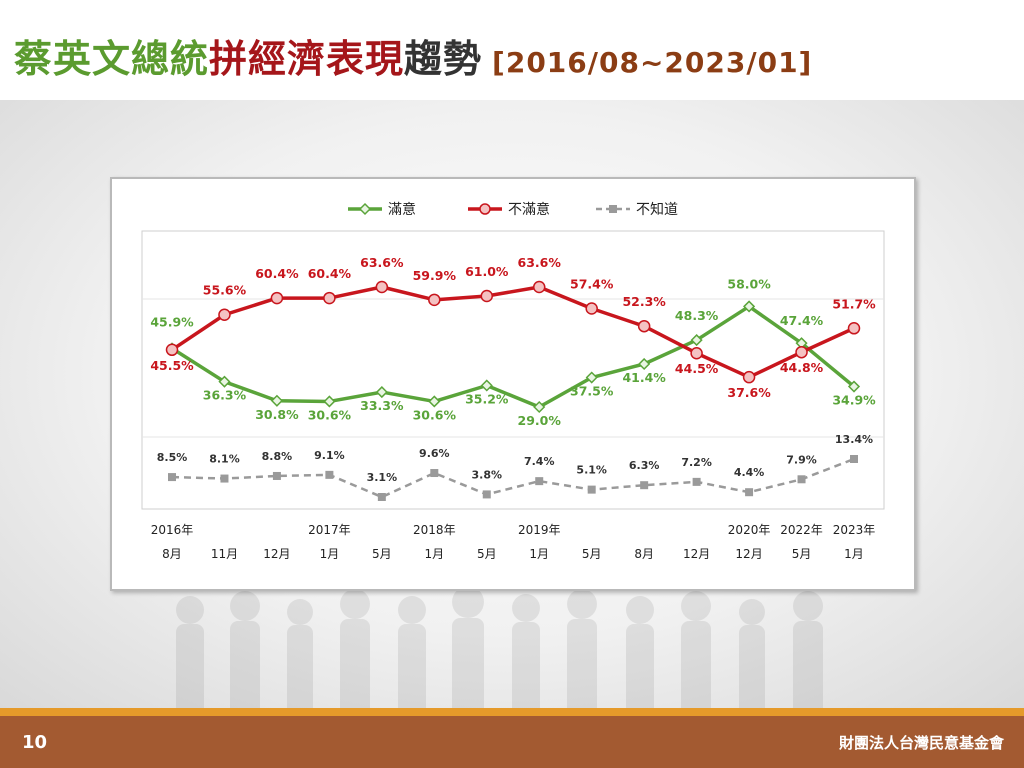  I want to click on title-date-range: [2016/08~2023/01], so click(652, 62).